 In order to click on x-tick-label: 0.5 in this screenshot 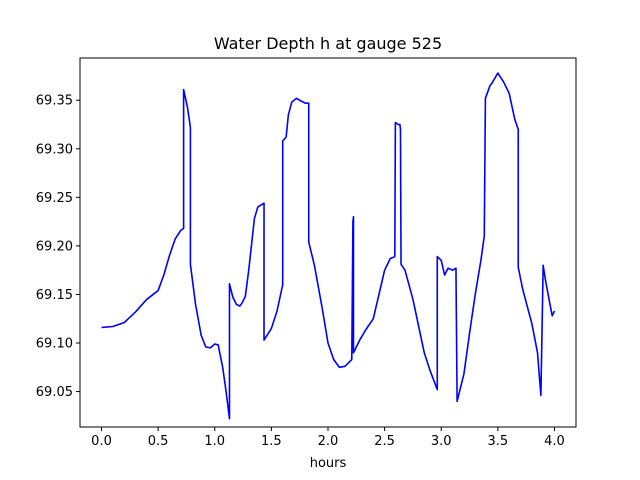, I will do `click(158, 441)`.